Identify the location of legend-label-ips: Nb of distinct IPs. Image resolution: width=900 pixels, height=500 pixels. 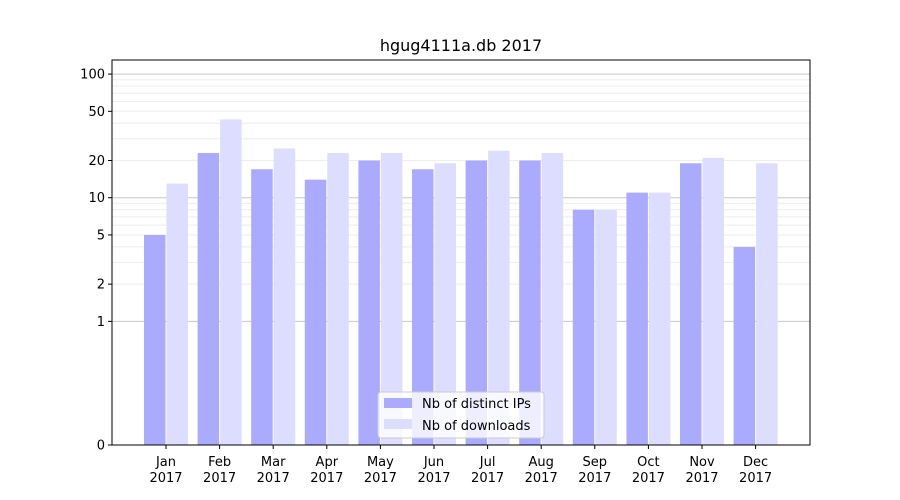
(476, 404).